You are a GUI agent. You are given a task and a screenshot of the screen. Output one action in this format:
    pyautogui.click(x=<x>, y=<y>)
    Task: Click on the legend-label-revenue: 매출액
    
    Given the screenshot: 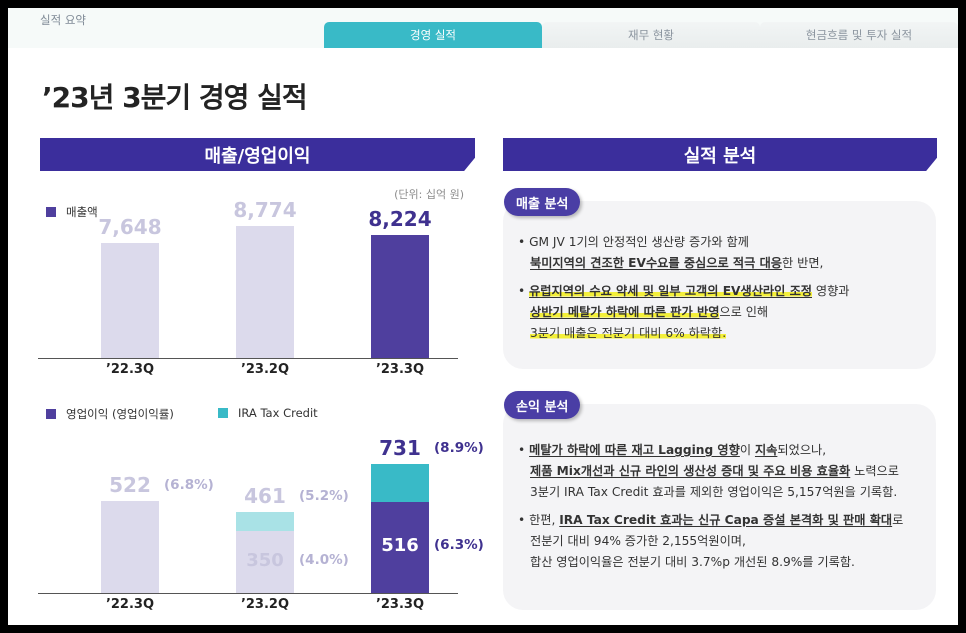 What is the action you would take?
    pyautogui.click(x=82, y=212)
    